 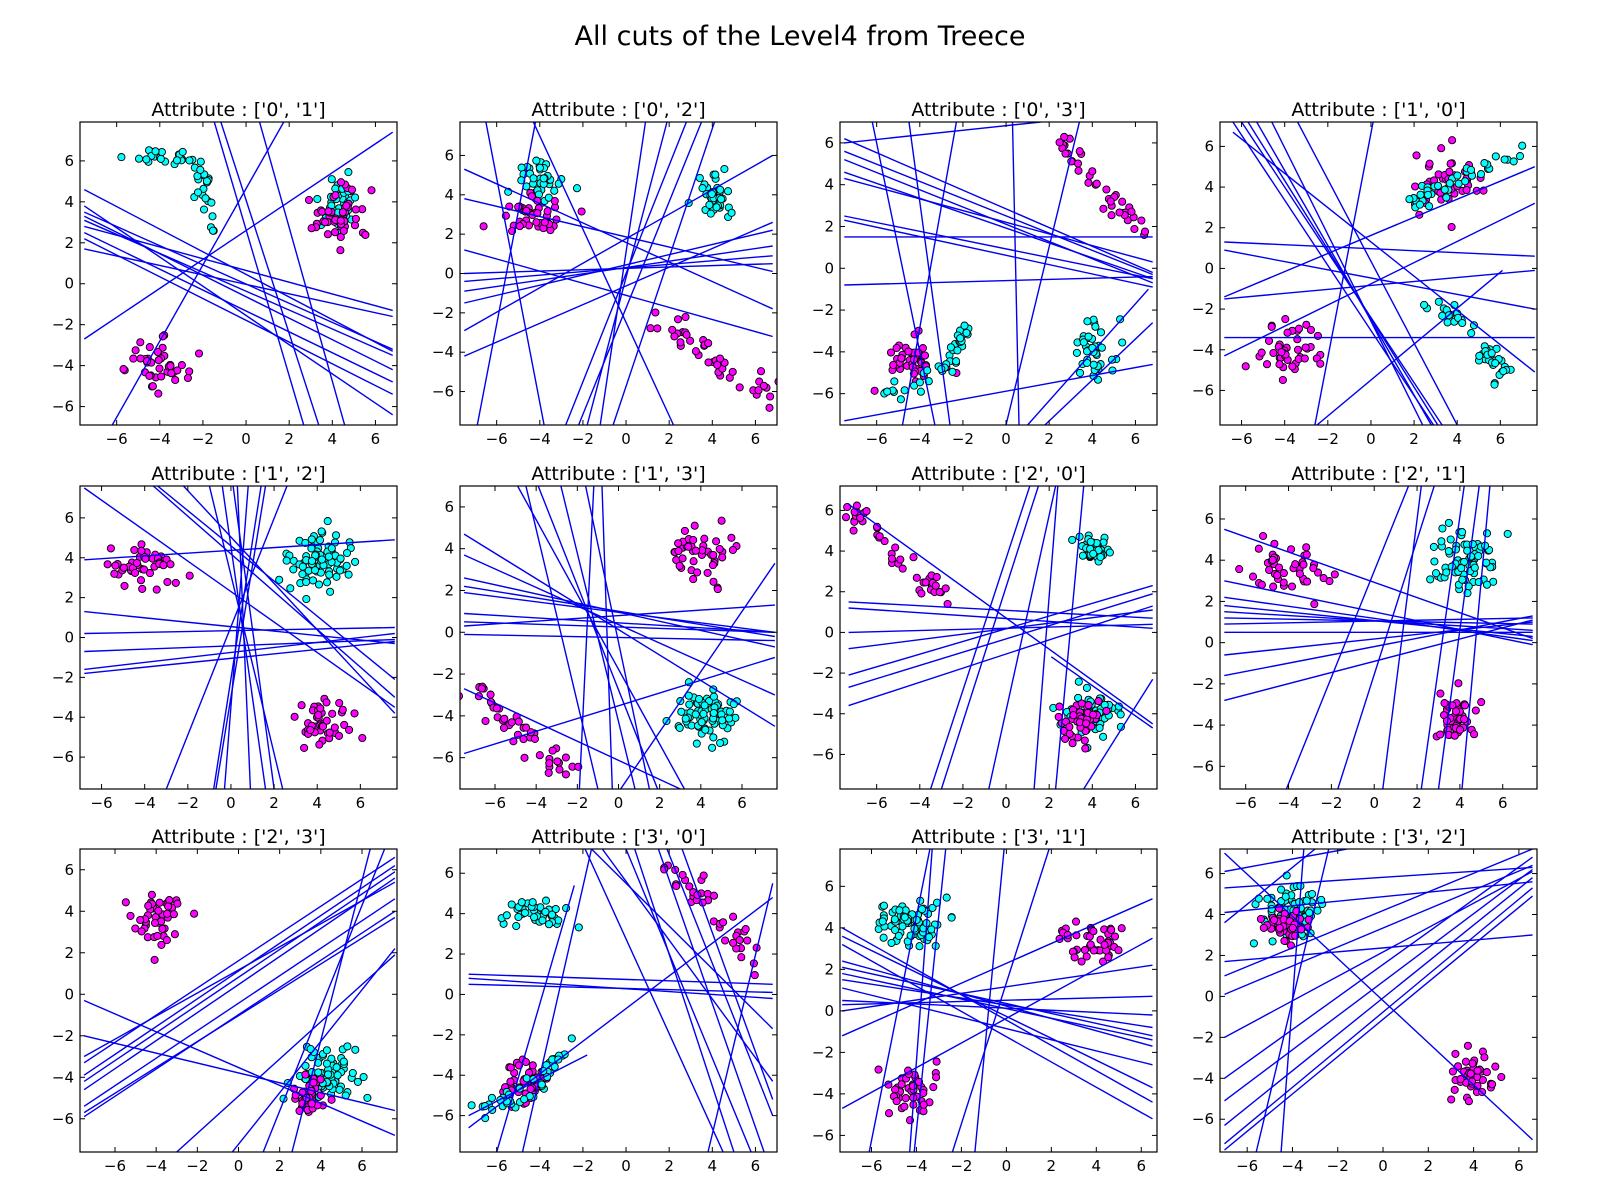 I want to click on x-tick-label: 4, so click(x=333, y=439).